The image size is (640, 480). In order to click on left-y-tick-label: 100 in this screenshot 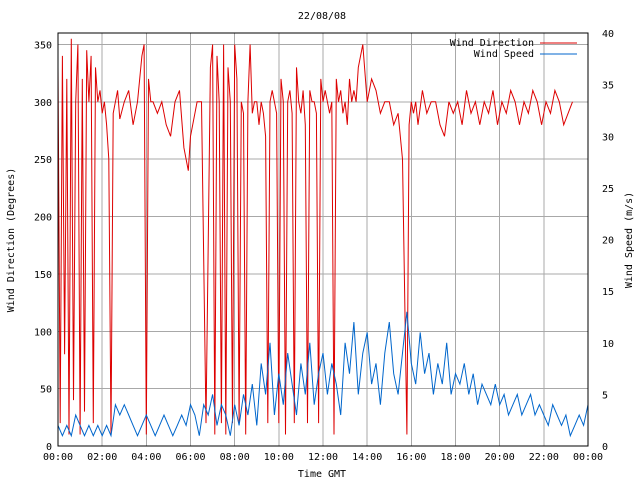, I will do `click(43, 332)`.